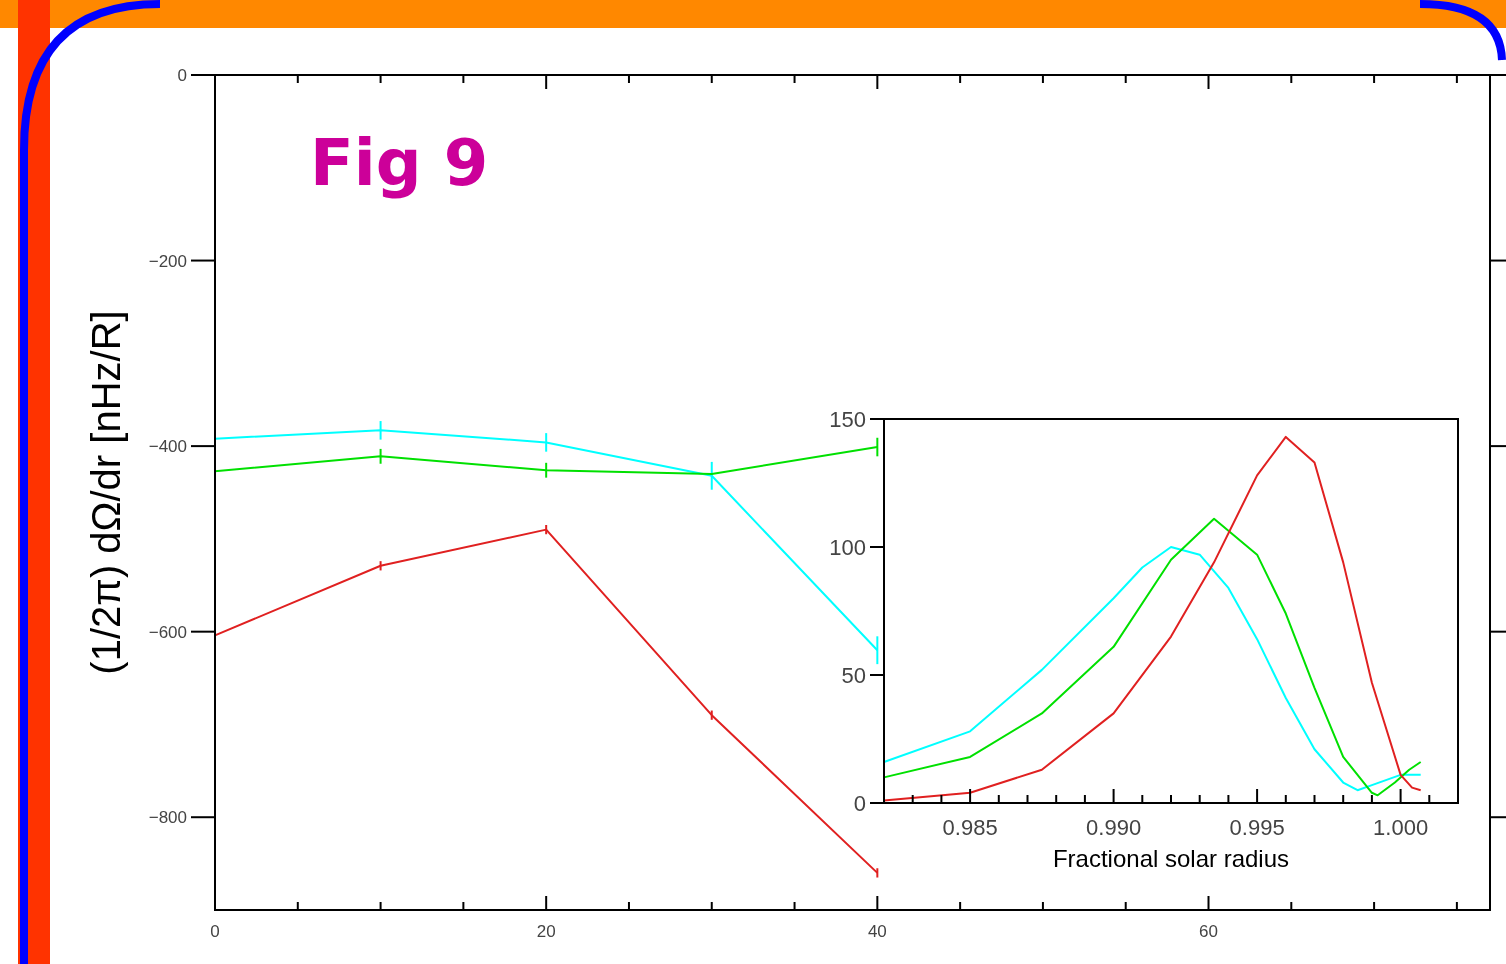 This screenshot has height=964, width=1506. Describe the element at coordinates (847, 547) in the screenshot. I see `y-tick-label: 100` at that location.